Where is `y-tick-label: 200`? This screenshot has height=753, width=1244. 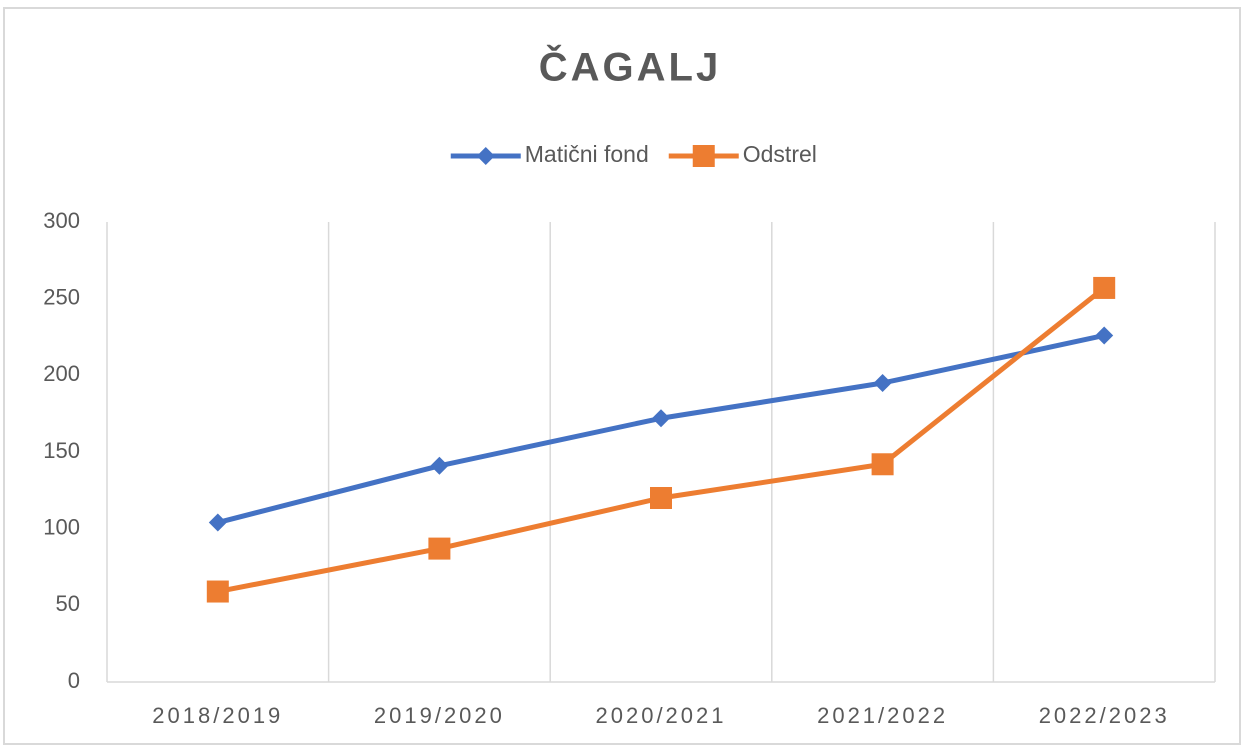 y-tick-label: 200 is located at coordinates (61, 373).